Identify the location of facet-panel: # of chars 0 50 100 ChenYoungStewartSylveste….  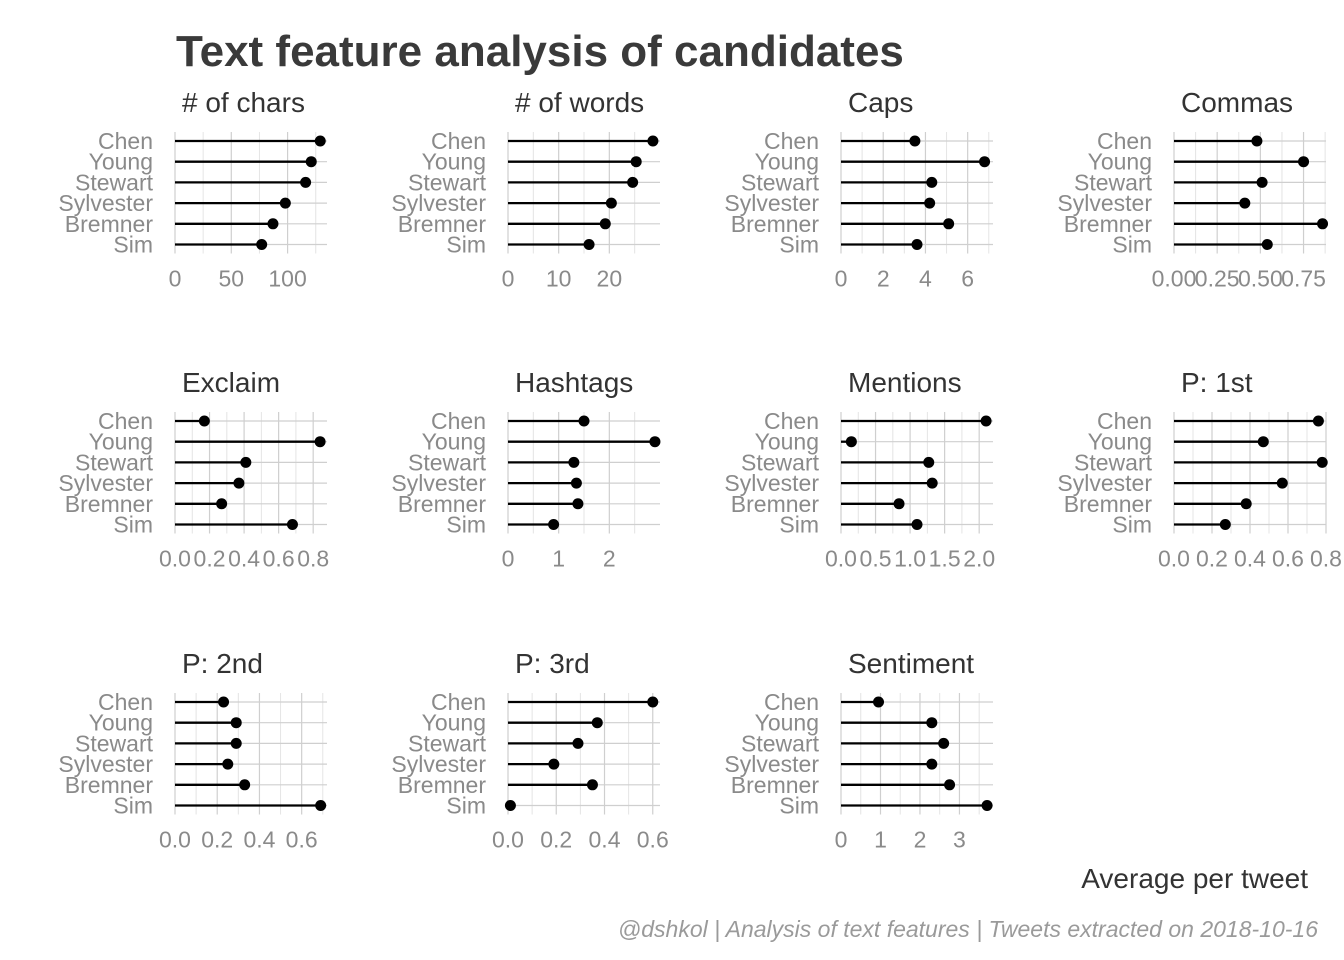
(192, 189).